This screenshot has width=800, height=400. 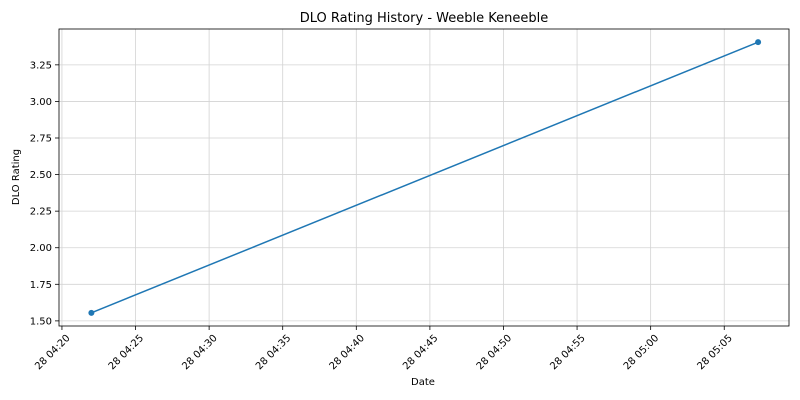 What do you see at coordinates (41, 138) in the screenshot?
I see `y-tick-label: 2.75` at bounding box center [41, 138].